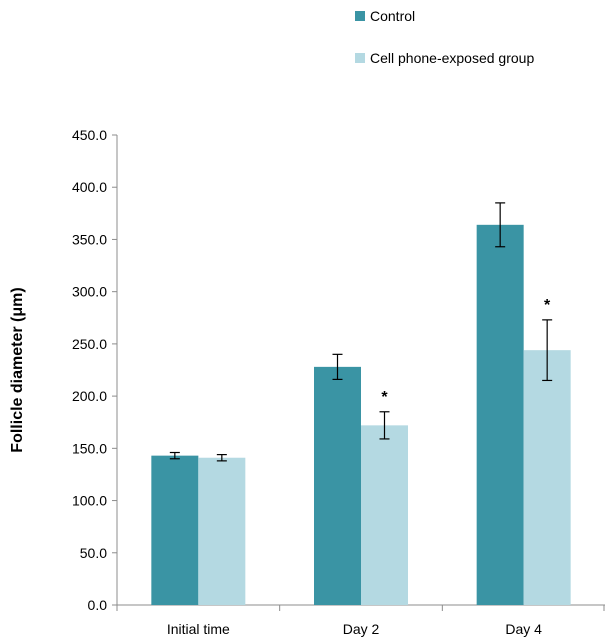 This screenshot has width=605, height=640. Describe the element at coordinates (93, 553) in the screenshot. I see `y-tick-label: 50.0` at that location.